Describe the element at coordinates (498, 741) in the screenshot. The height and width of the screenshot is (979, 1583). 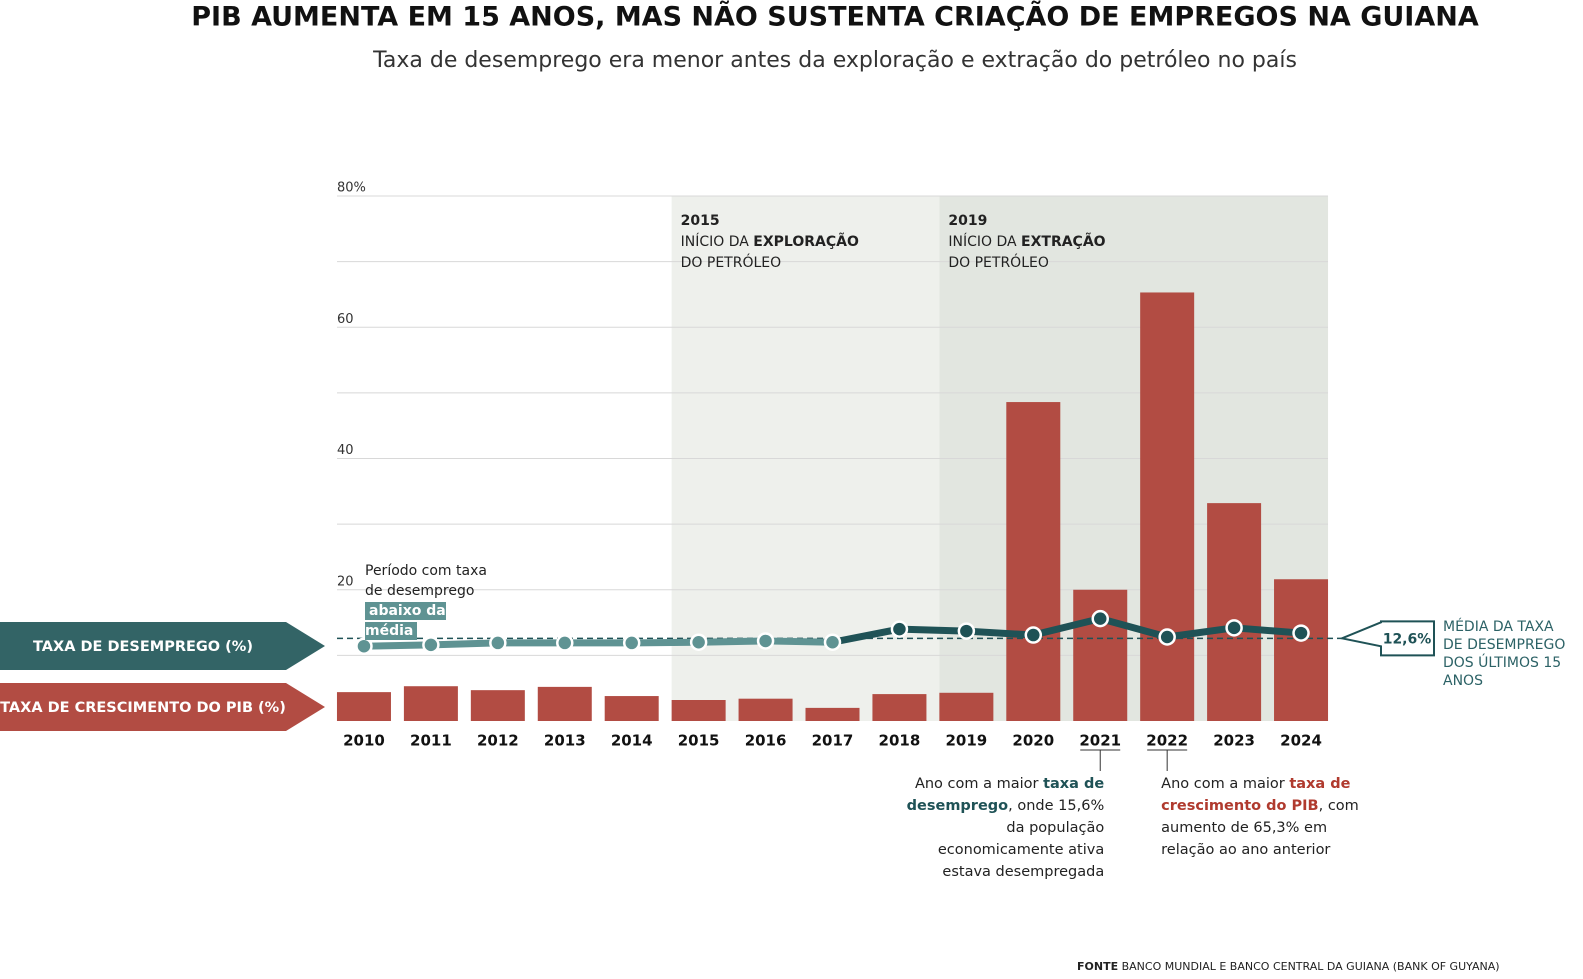
I see `x-tick-label: 2012` at that location.